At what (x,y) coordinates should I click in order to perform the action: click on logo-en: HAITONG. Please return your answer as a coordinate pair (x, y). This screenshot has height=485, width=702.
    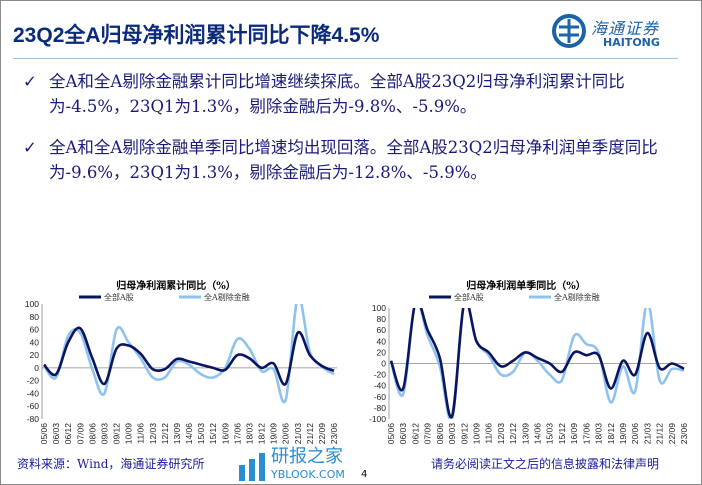
    Looking at the image, I should click on (631, 42).